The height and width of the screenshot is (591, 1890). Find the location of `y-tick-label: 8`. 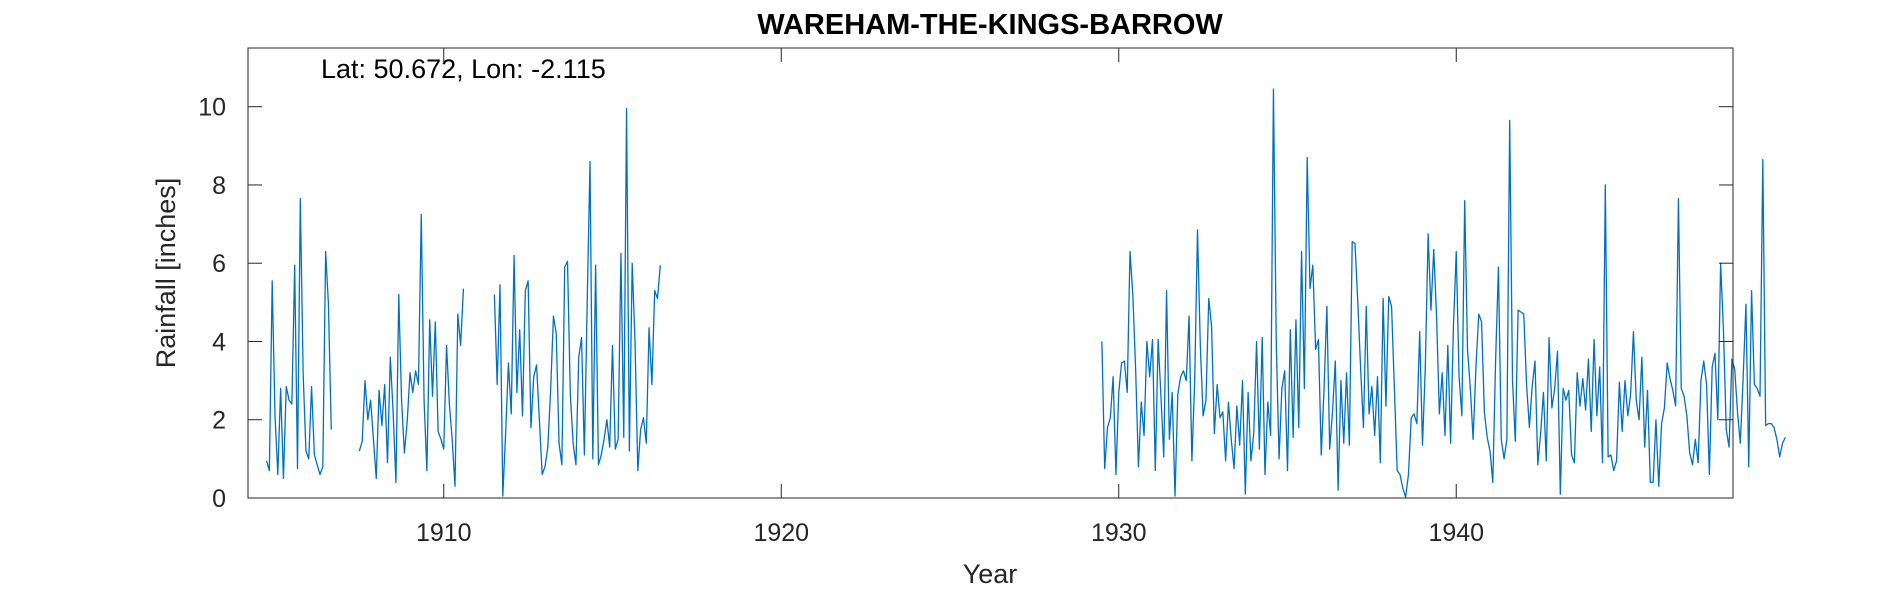

y-tick-label: 8 is located at coordinates (219, 186).